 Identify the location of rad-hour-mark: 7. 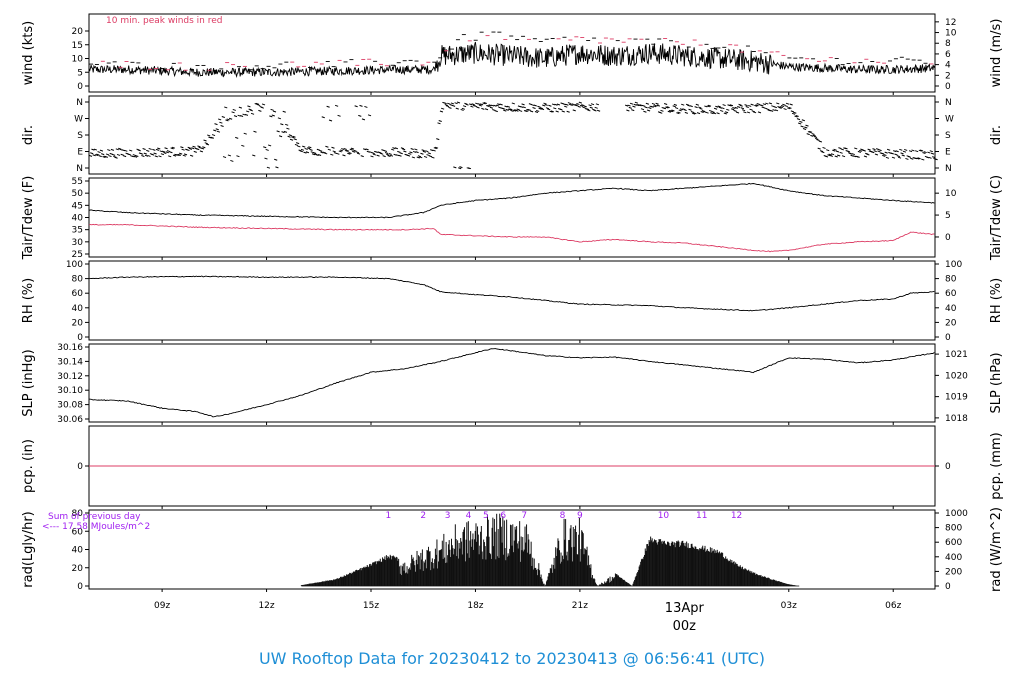
(524, 516).